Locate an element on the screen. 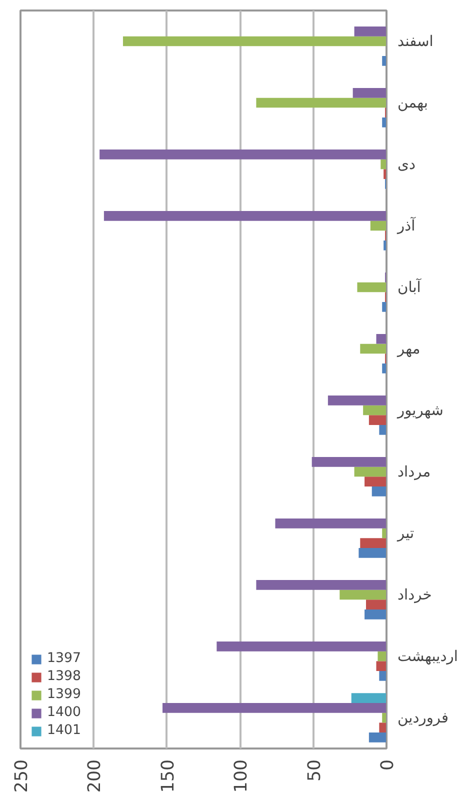  y-tick-label: آذر is located at coordinates (406, 225).